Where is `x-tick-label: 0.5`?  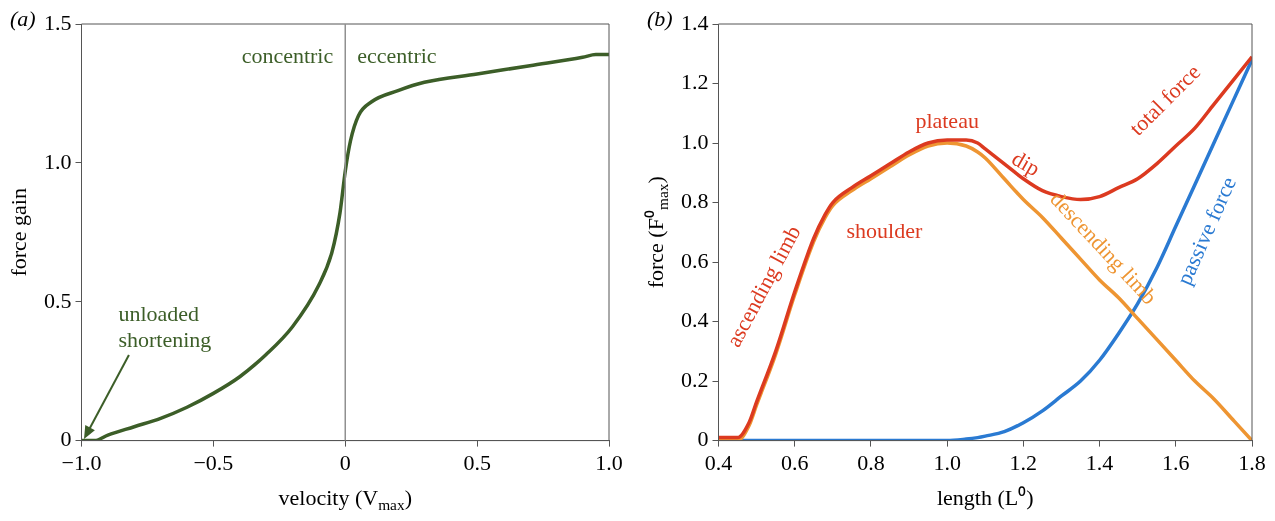 x-tick-label: 0.5 is located at coordinates (477, 462).